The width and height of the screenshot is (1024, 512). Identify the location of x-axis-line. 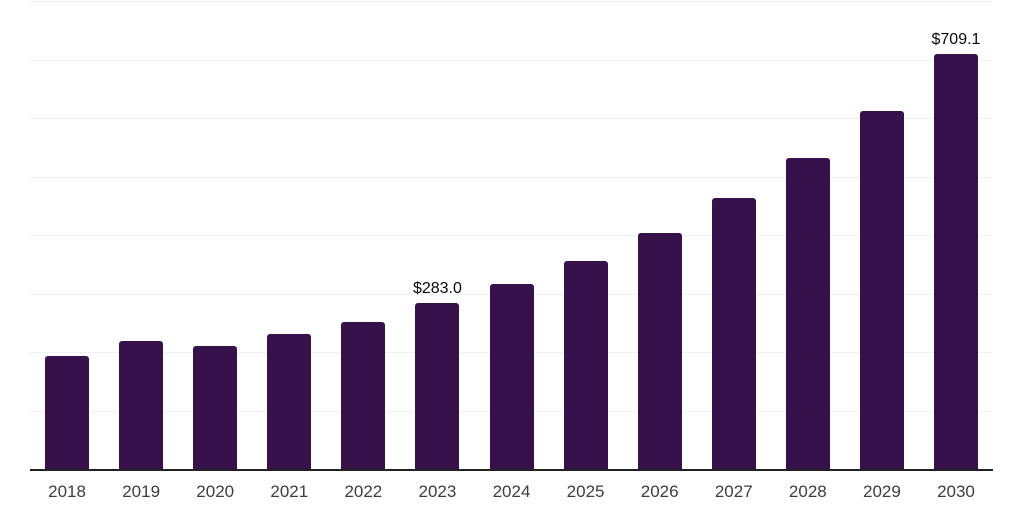
(511, 470).